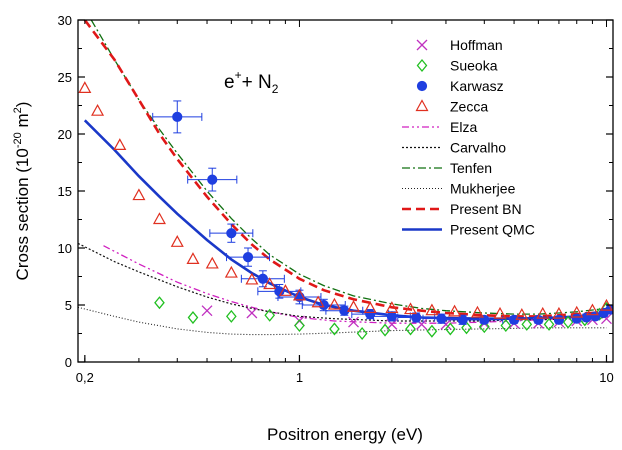  Describe the element at coordinates (483, 189) in the screenshot. I see `legend-label: Mukherjee` at that location.